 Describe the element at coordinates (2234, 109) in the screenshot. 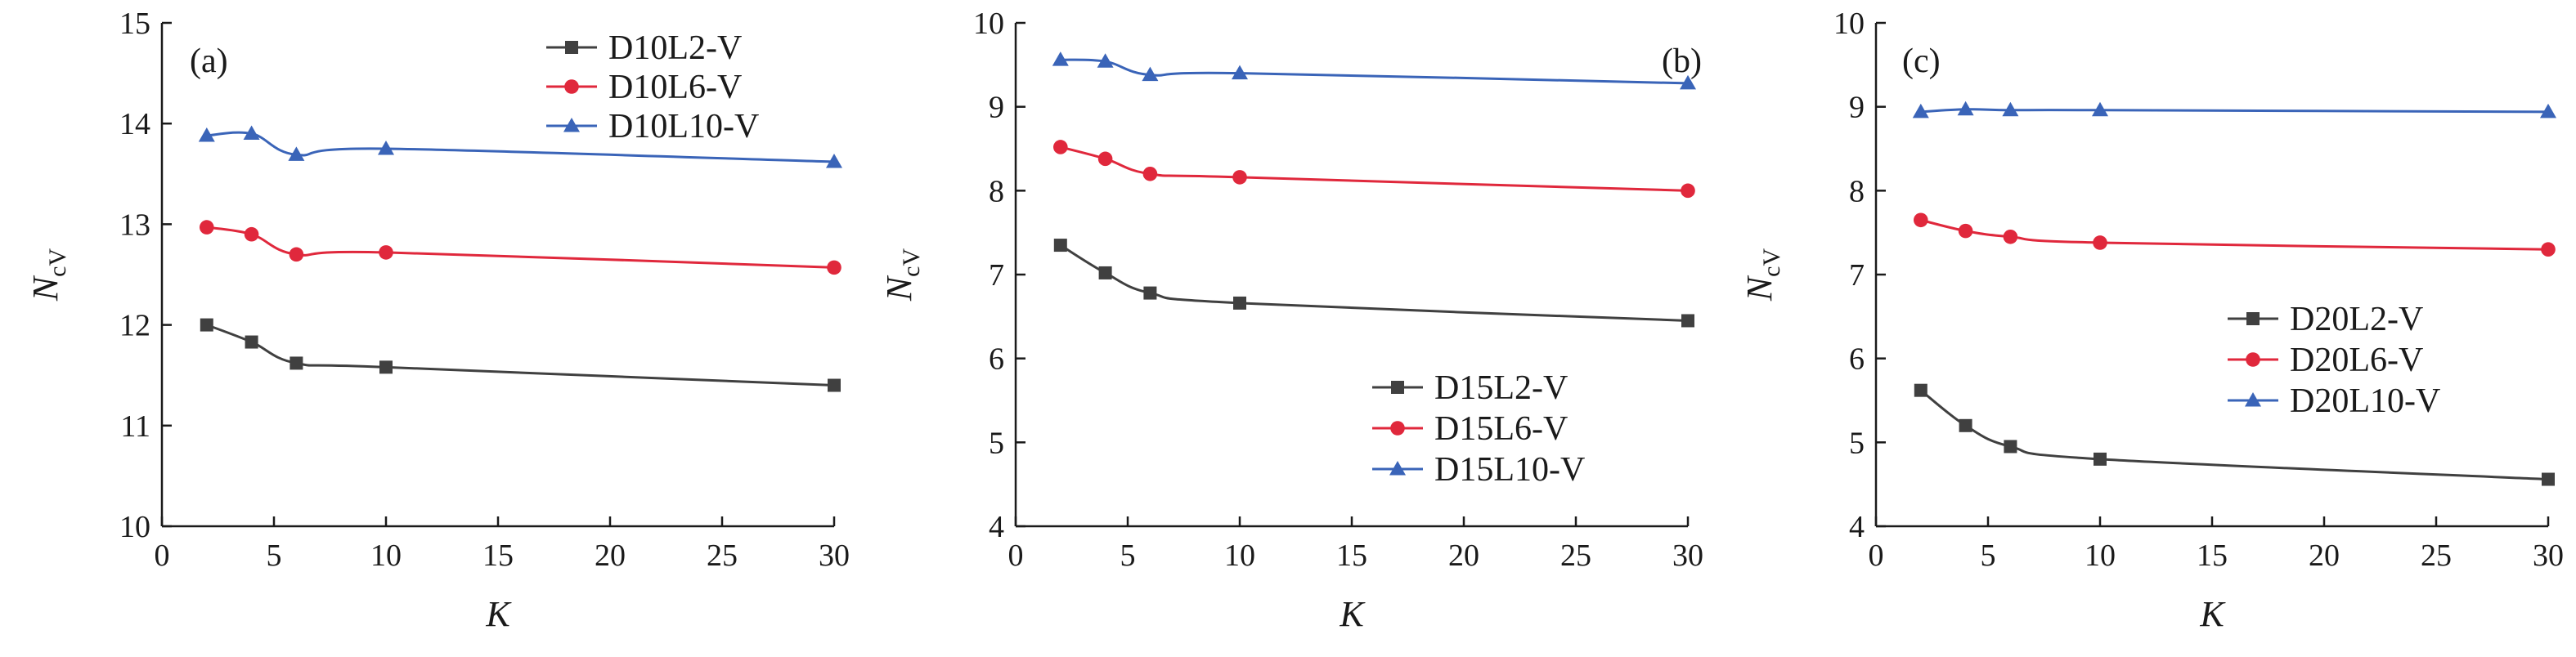

I see `series-D20L10-V` at that location.